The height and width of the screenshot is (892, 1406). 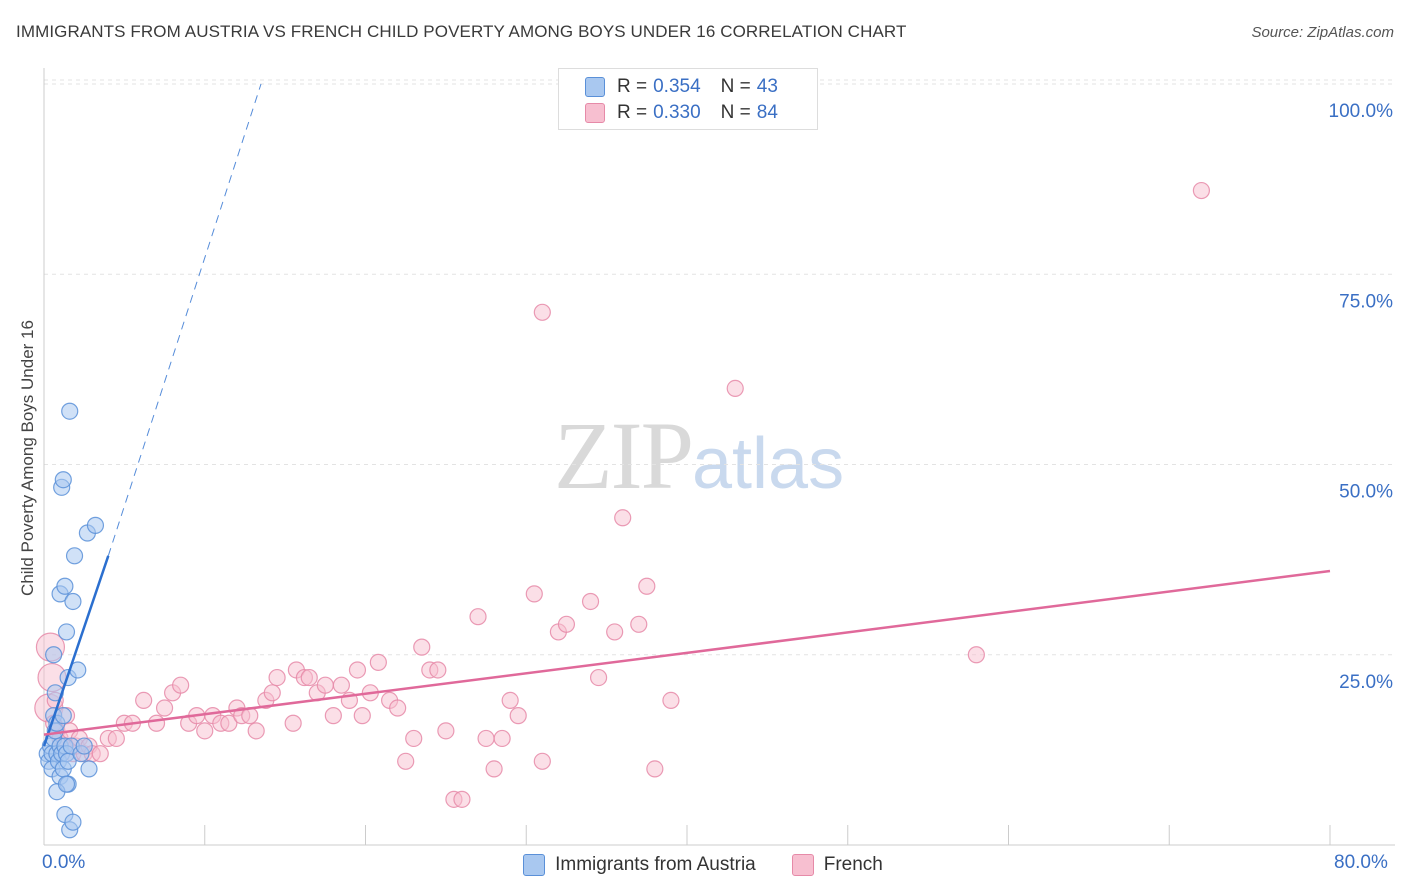 I want to click on legend-n-value: 84, so click(x=767, y=112).